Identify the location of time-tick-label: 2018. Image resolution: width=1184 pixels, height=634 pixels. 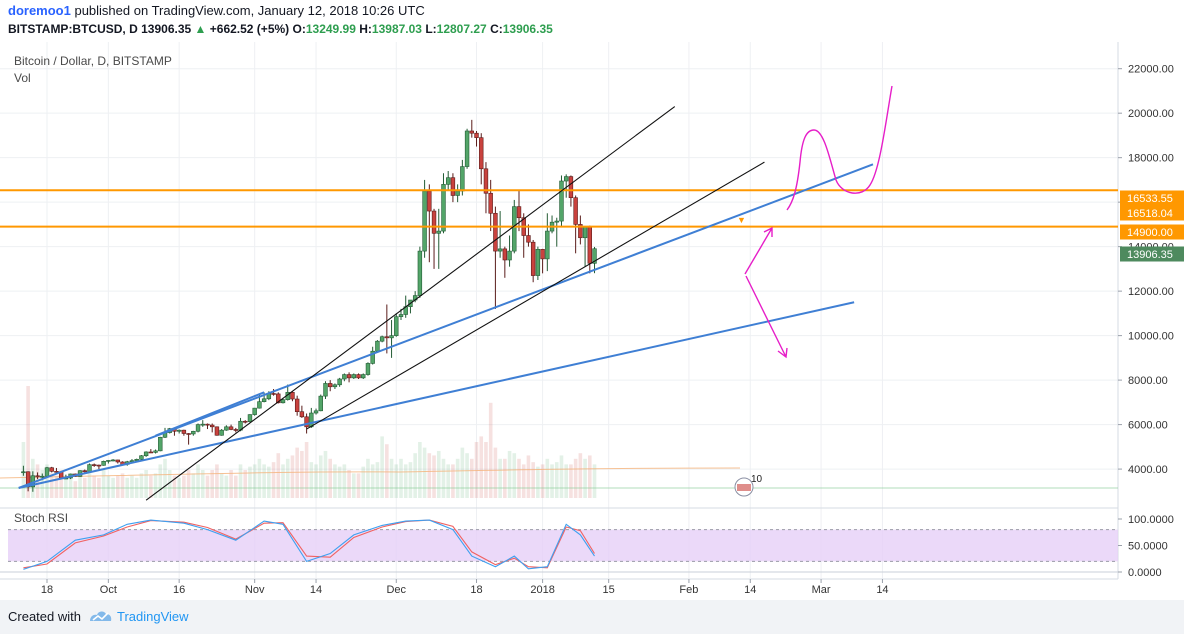
(542, 590).